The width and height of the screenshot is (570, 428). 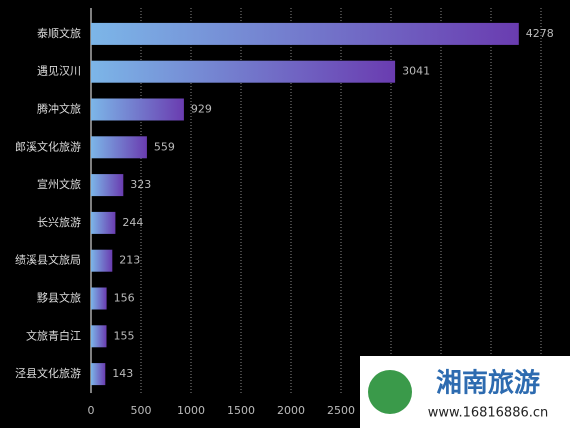 I want to click on watermark-logo, so click(x=390, y=392).